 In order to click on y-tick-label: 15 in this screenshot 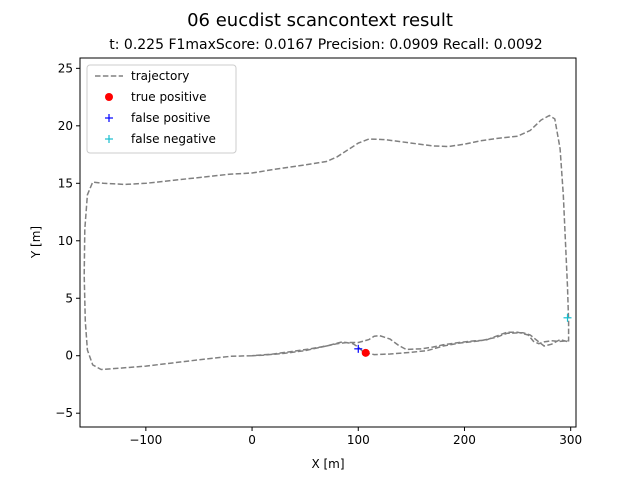, I will do `click(65, 183)`.